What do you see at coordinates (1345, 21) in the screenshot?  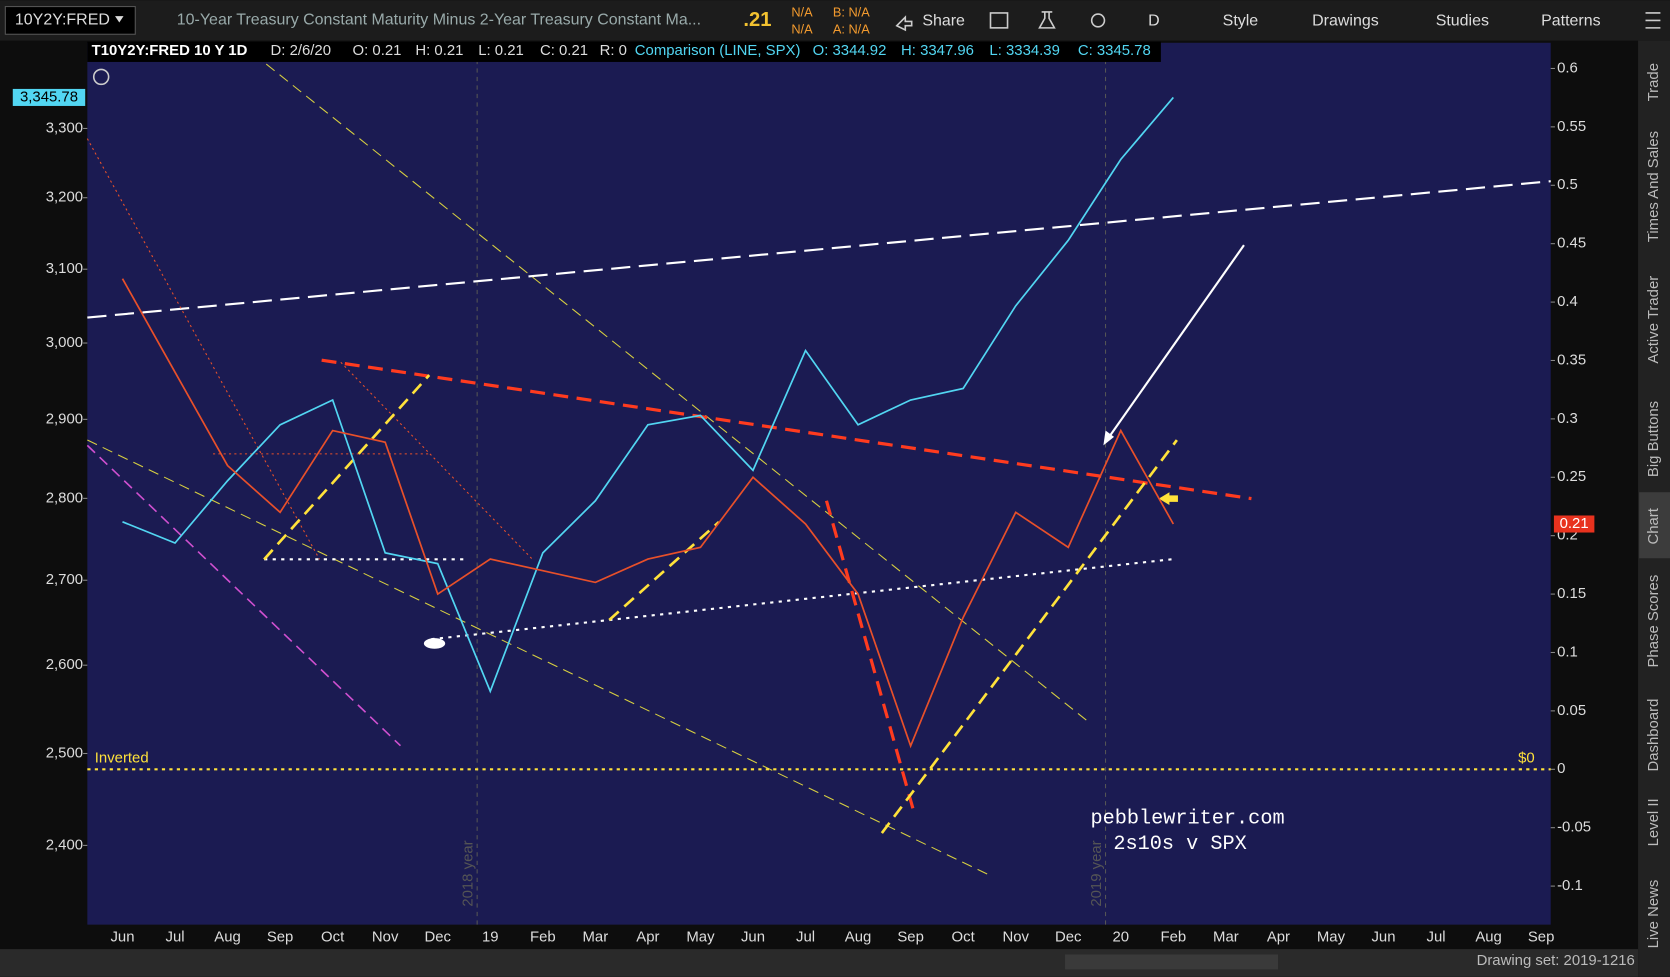 I see `drawings-button: Drawings` at bounding box center [1345, 21].